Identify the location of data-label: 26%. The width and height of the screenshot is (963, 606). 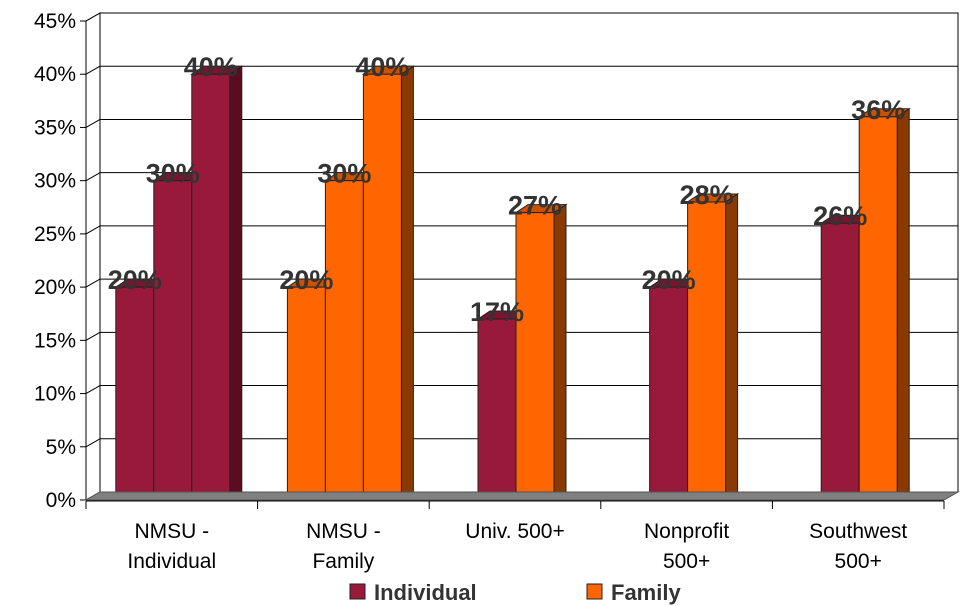
(840, 216).